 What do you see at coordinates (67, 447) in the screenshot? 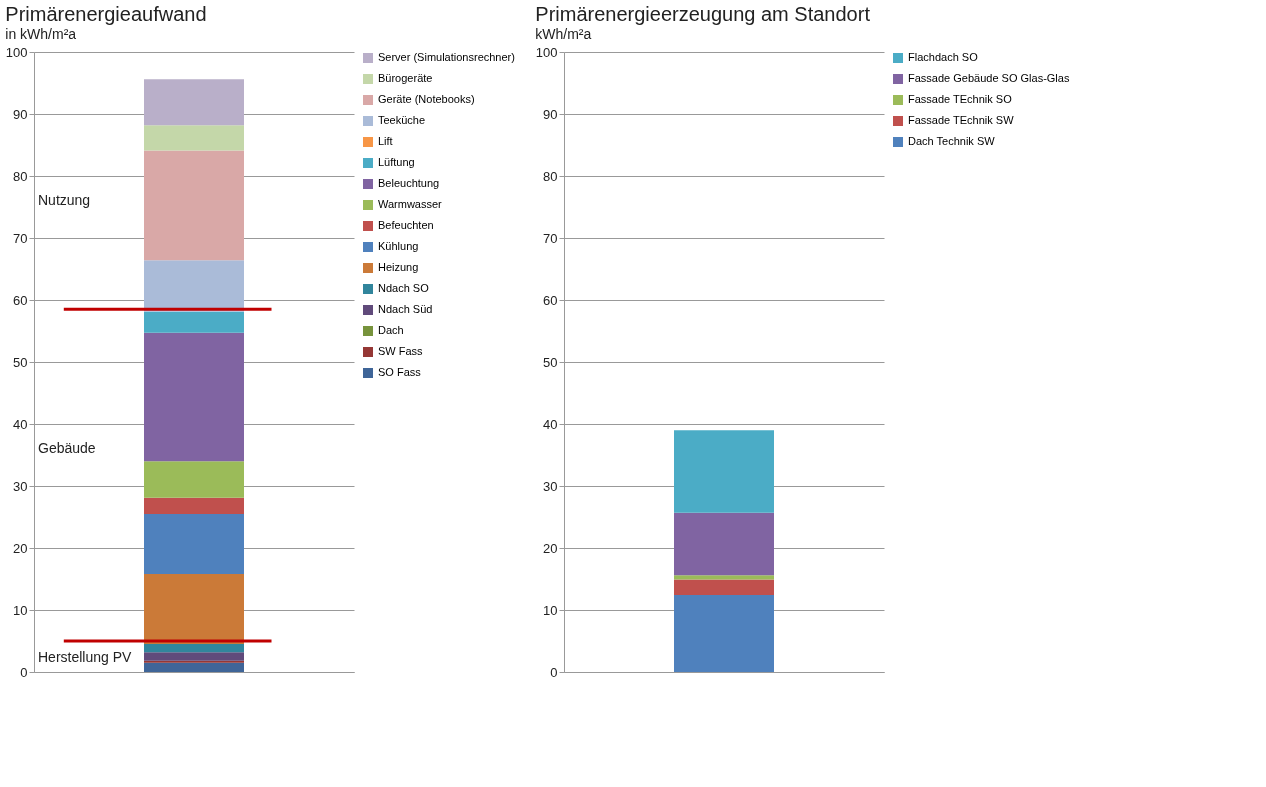
I see `annotation: Gebäude` at bounding box center [67, 447].